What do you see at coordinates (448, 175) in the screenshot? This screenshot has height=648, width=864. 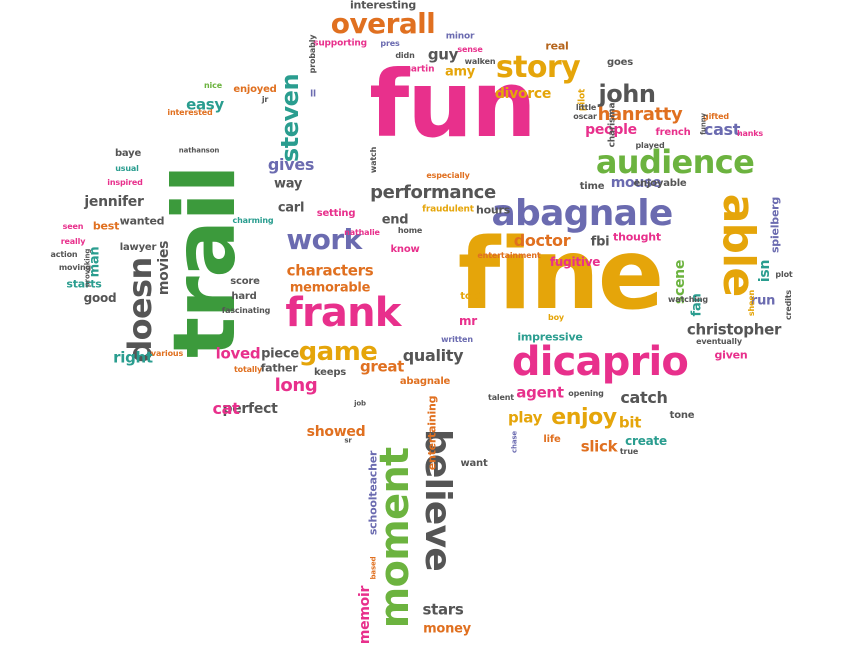 I see `word: especially` at bounding box center [448, 175].